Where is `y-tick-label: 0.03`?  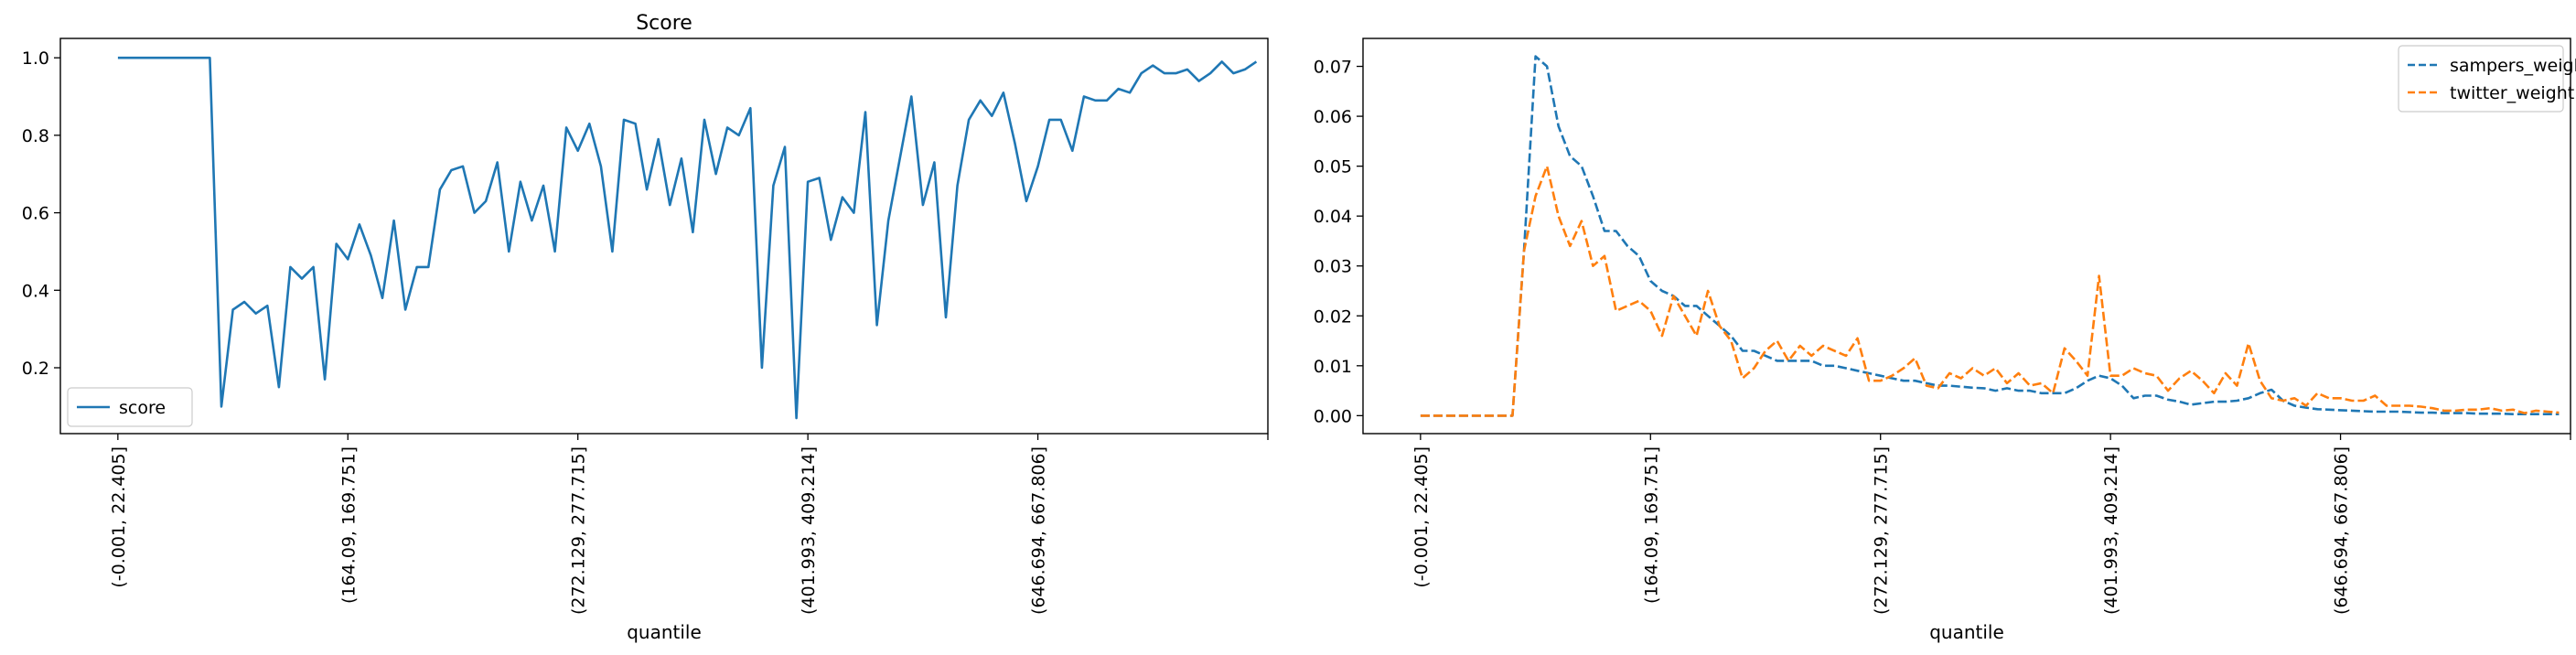
y-tick-label: 0.03 is located at coordinates (1333, 267).